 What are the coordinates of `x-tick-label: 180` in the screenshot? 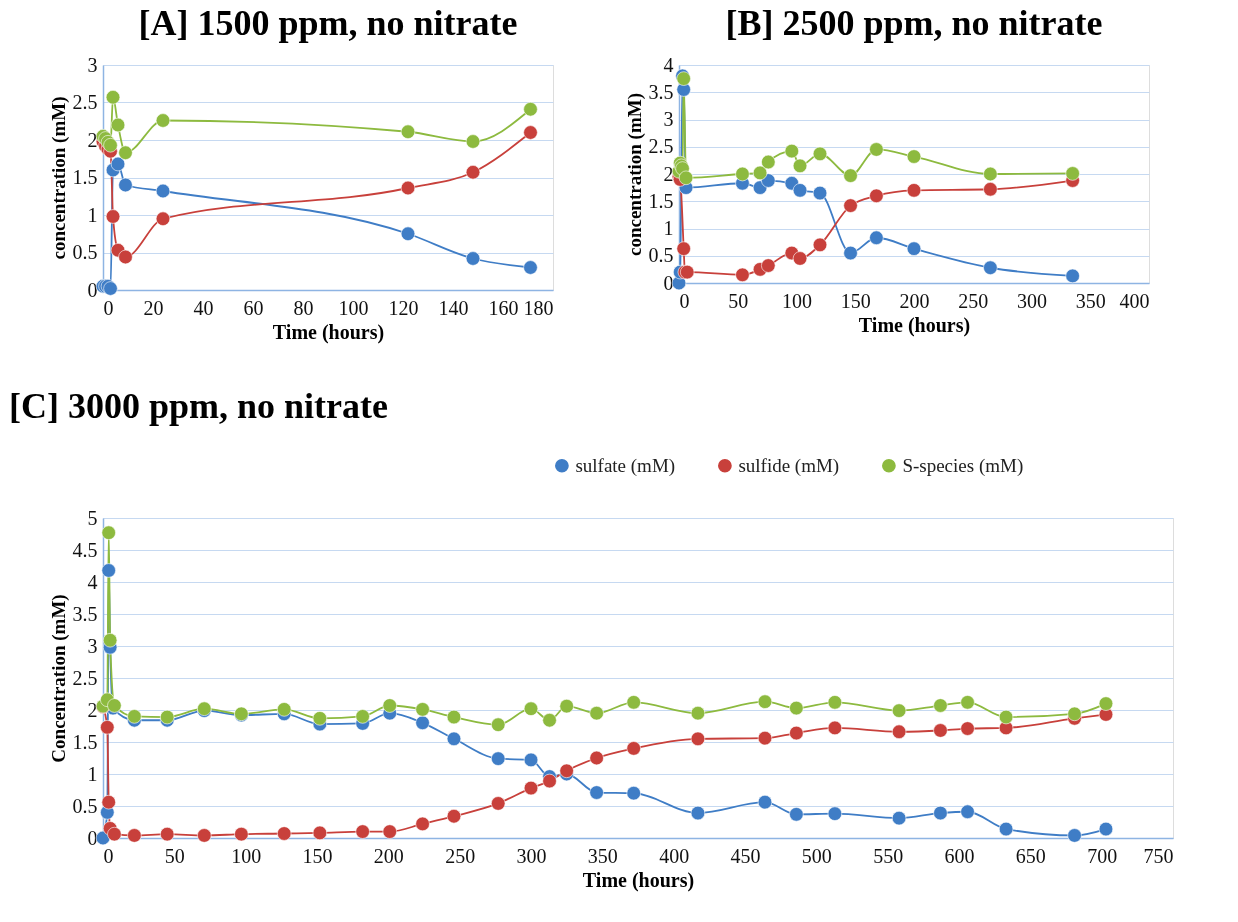 It's located at (538, 307).